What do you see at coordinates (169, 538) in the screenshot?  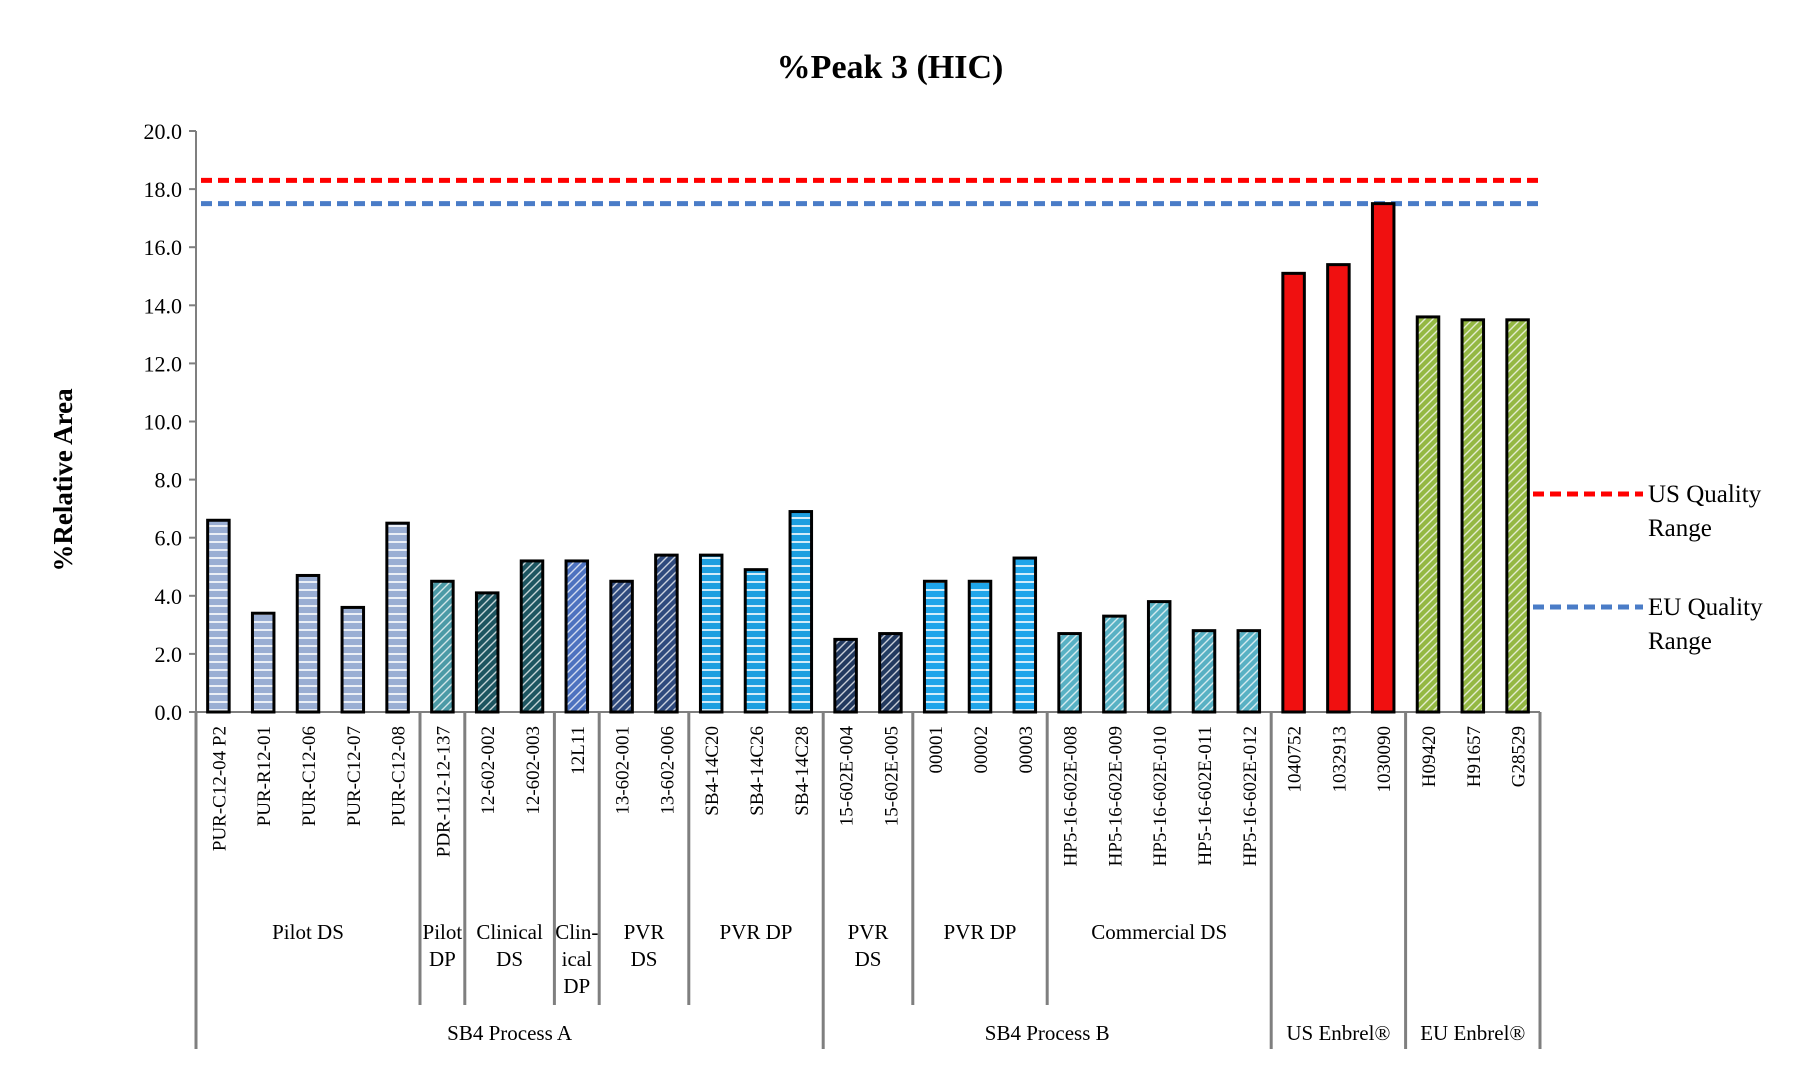 I see `y-tick-label: 6.0` at bounding box center [169, 538].